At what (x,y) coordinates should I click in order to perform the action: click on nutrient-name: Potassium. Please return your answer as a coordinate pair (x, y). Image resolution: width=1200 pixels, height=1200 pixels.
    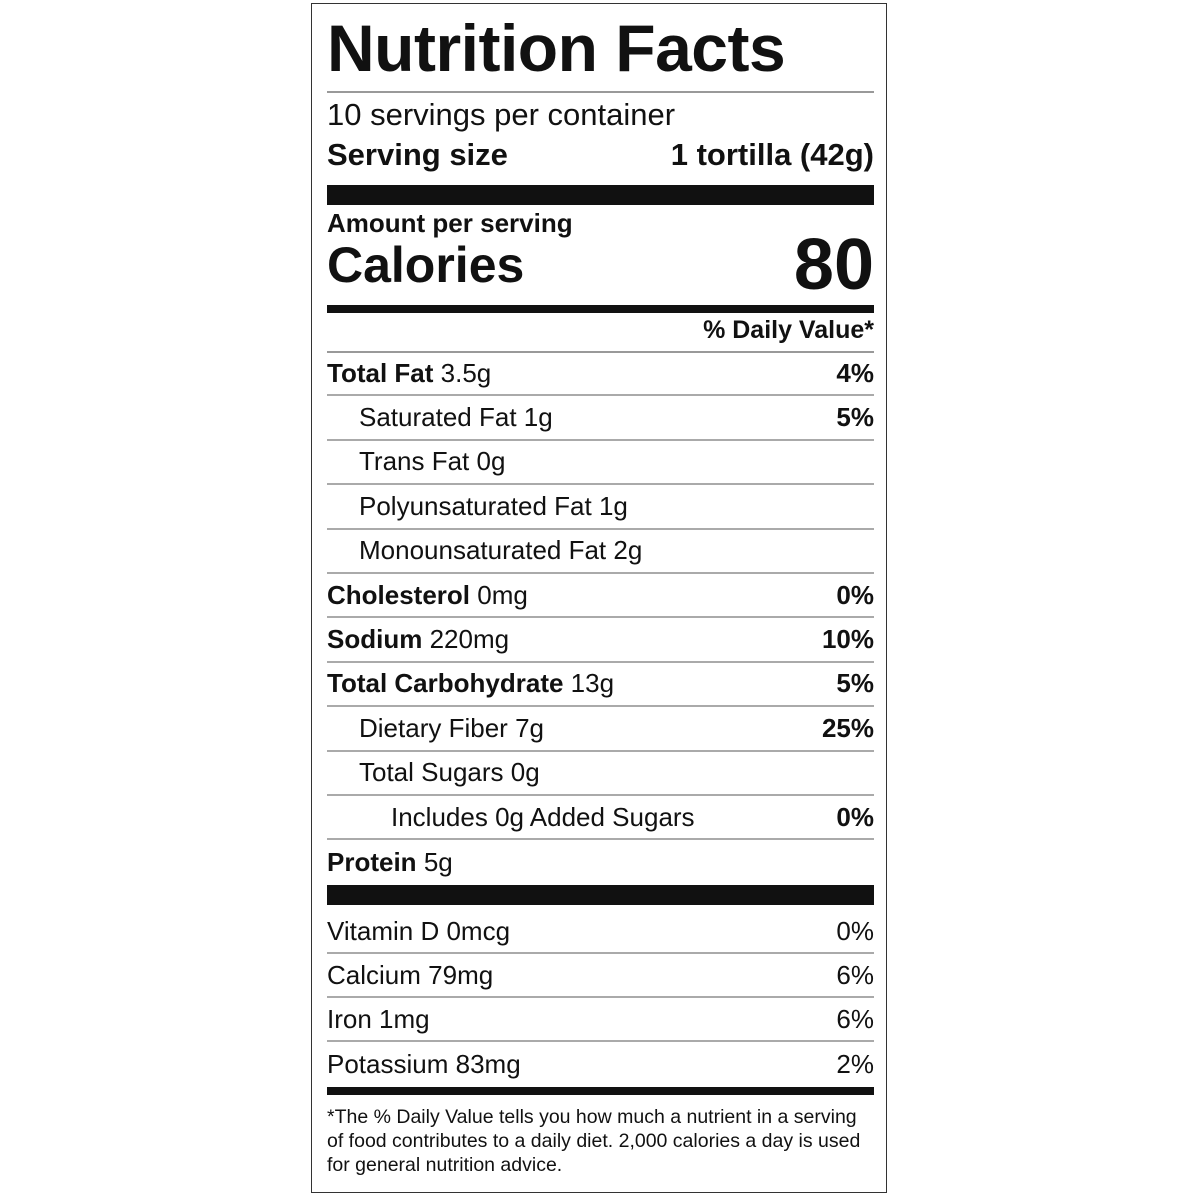
    Looking at the image, I should click on (388, 1063).